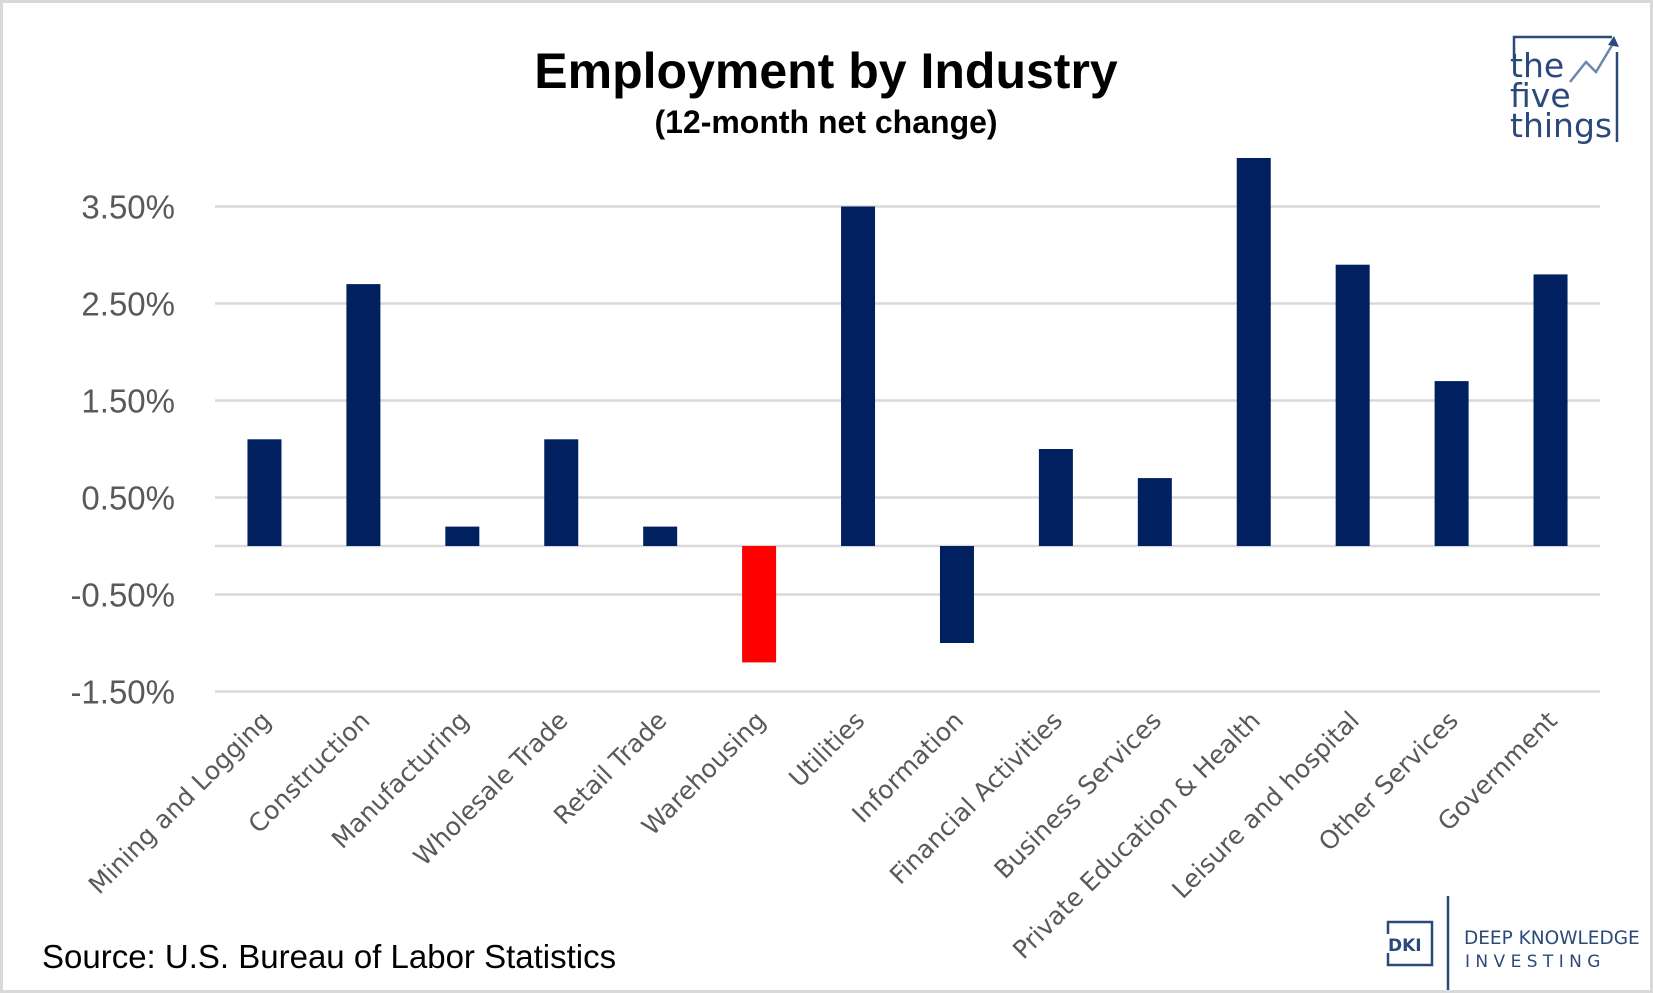 Image resolution: width=1653 pixels, height=993 pixels. What do you see at coordinates (1387, 943) in the screenshot?
I see `dki-badge-gap` at bounding box center [1387, 943].